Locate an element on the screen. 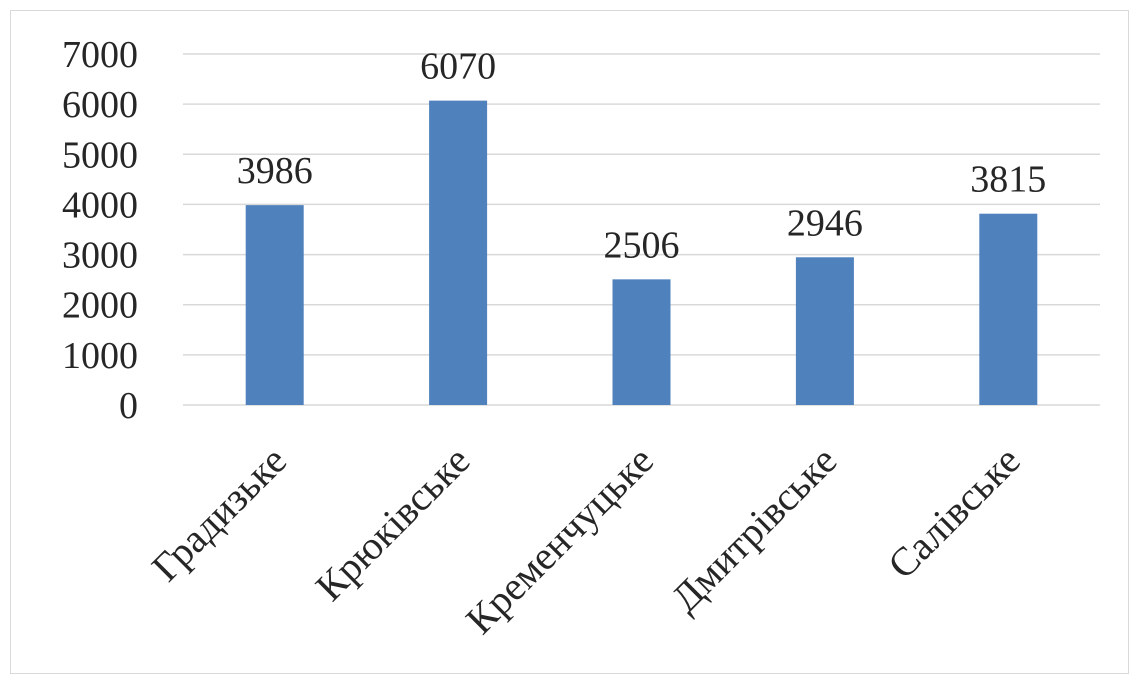 The width and height of the screenshot is (1138, 683). x-category-label: Градизьке is located at coordinates (219, 514).